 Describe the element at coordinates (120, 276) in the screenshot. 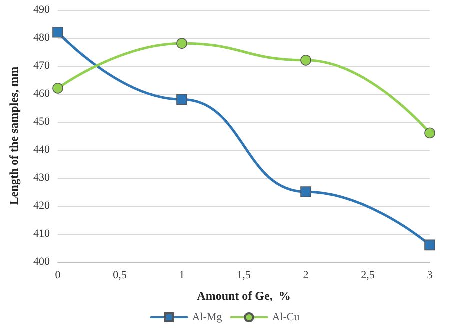

I see `x-tick-label: 0,5` at that location.